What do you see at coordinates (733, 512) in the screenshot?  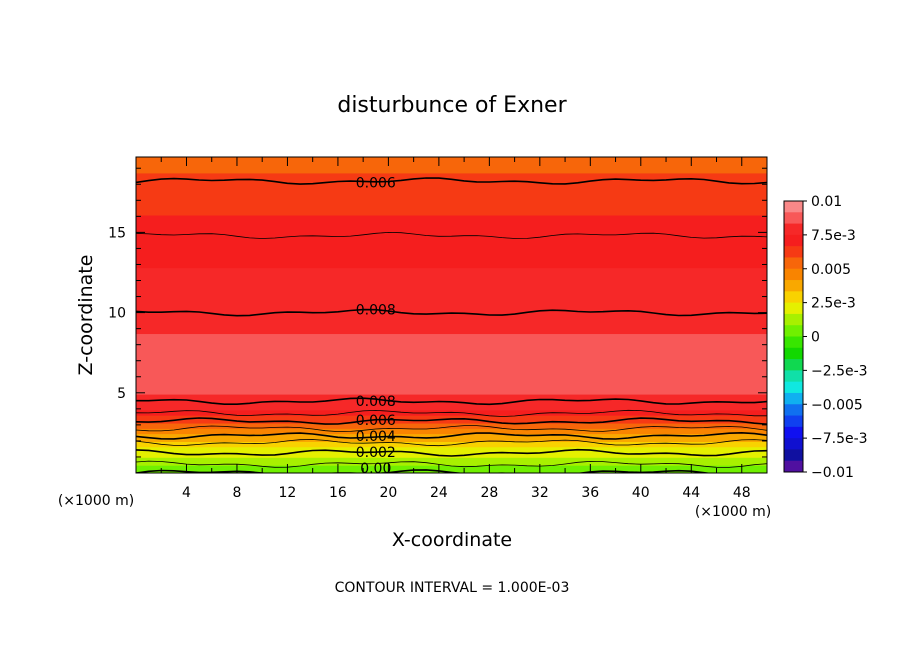 I see `x-unit-right: (×1000 m)` at bounding box center [733, 512].